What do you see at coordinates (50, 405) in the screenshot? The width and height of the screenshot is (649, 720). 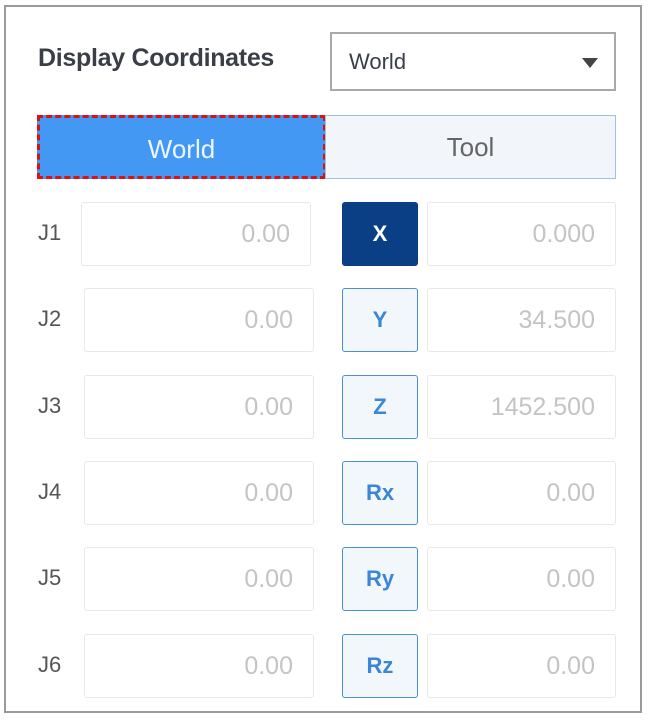 I see `joint-label: J3` at bounding box center [50, 405].